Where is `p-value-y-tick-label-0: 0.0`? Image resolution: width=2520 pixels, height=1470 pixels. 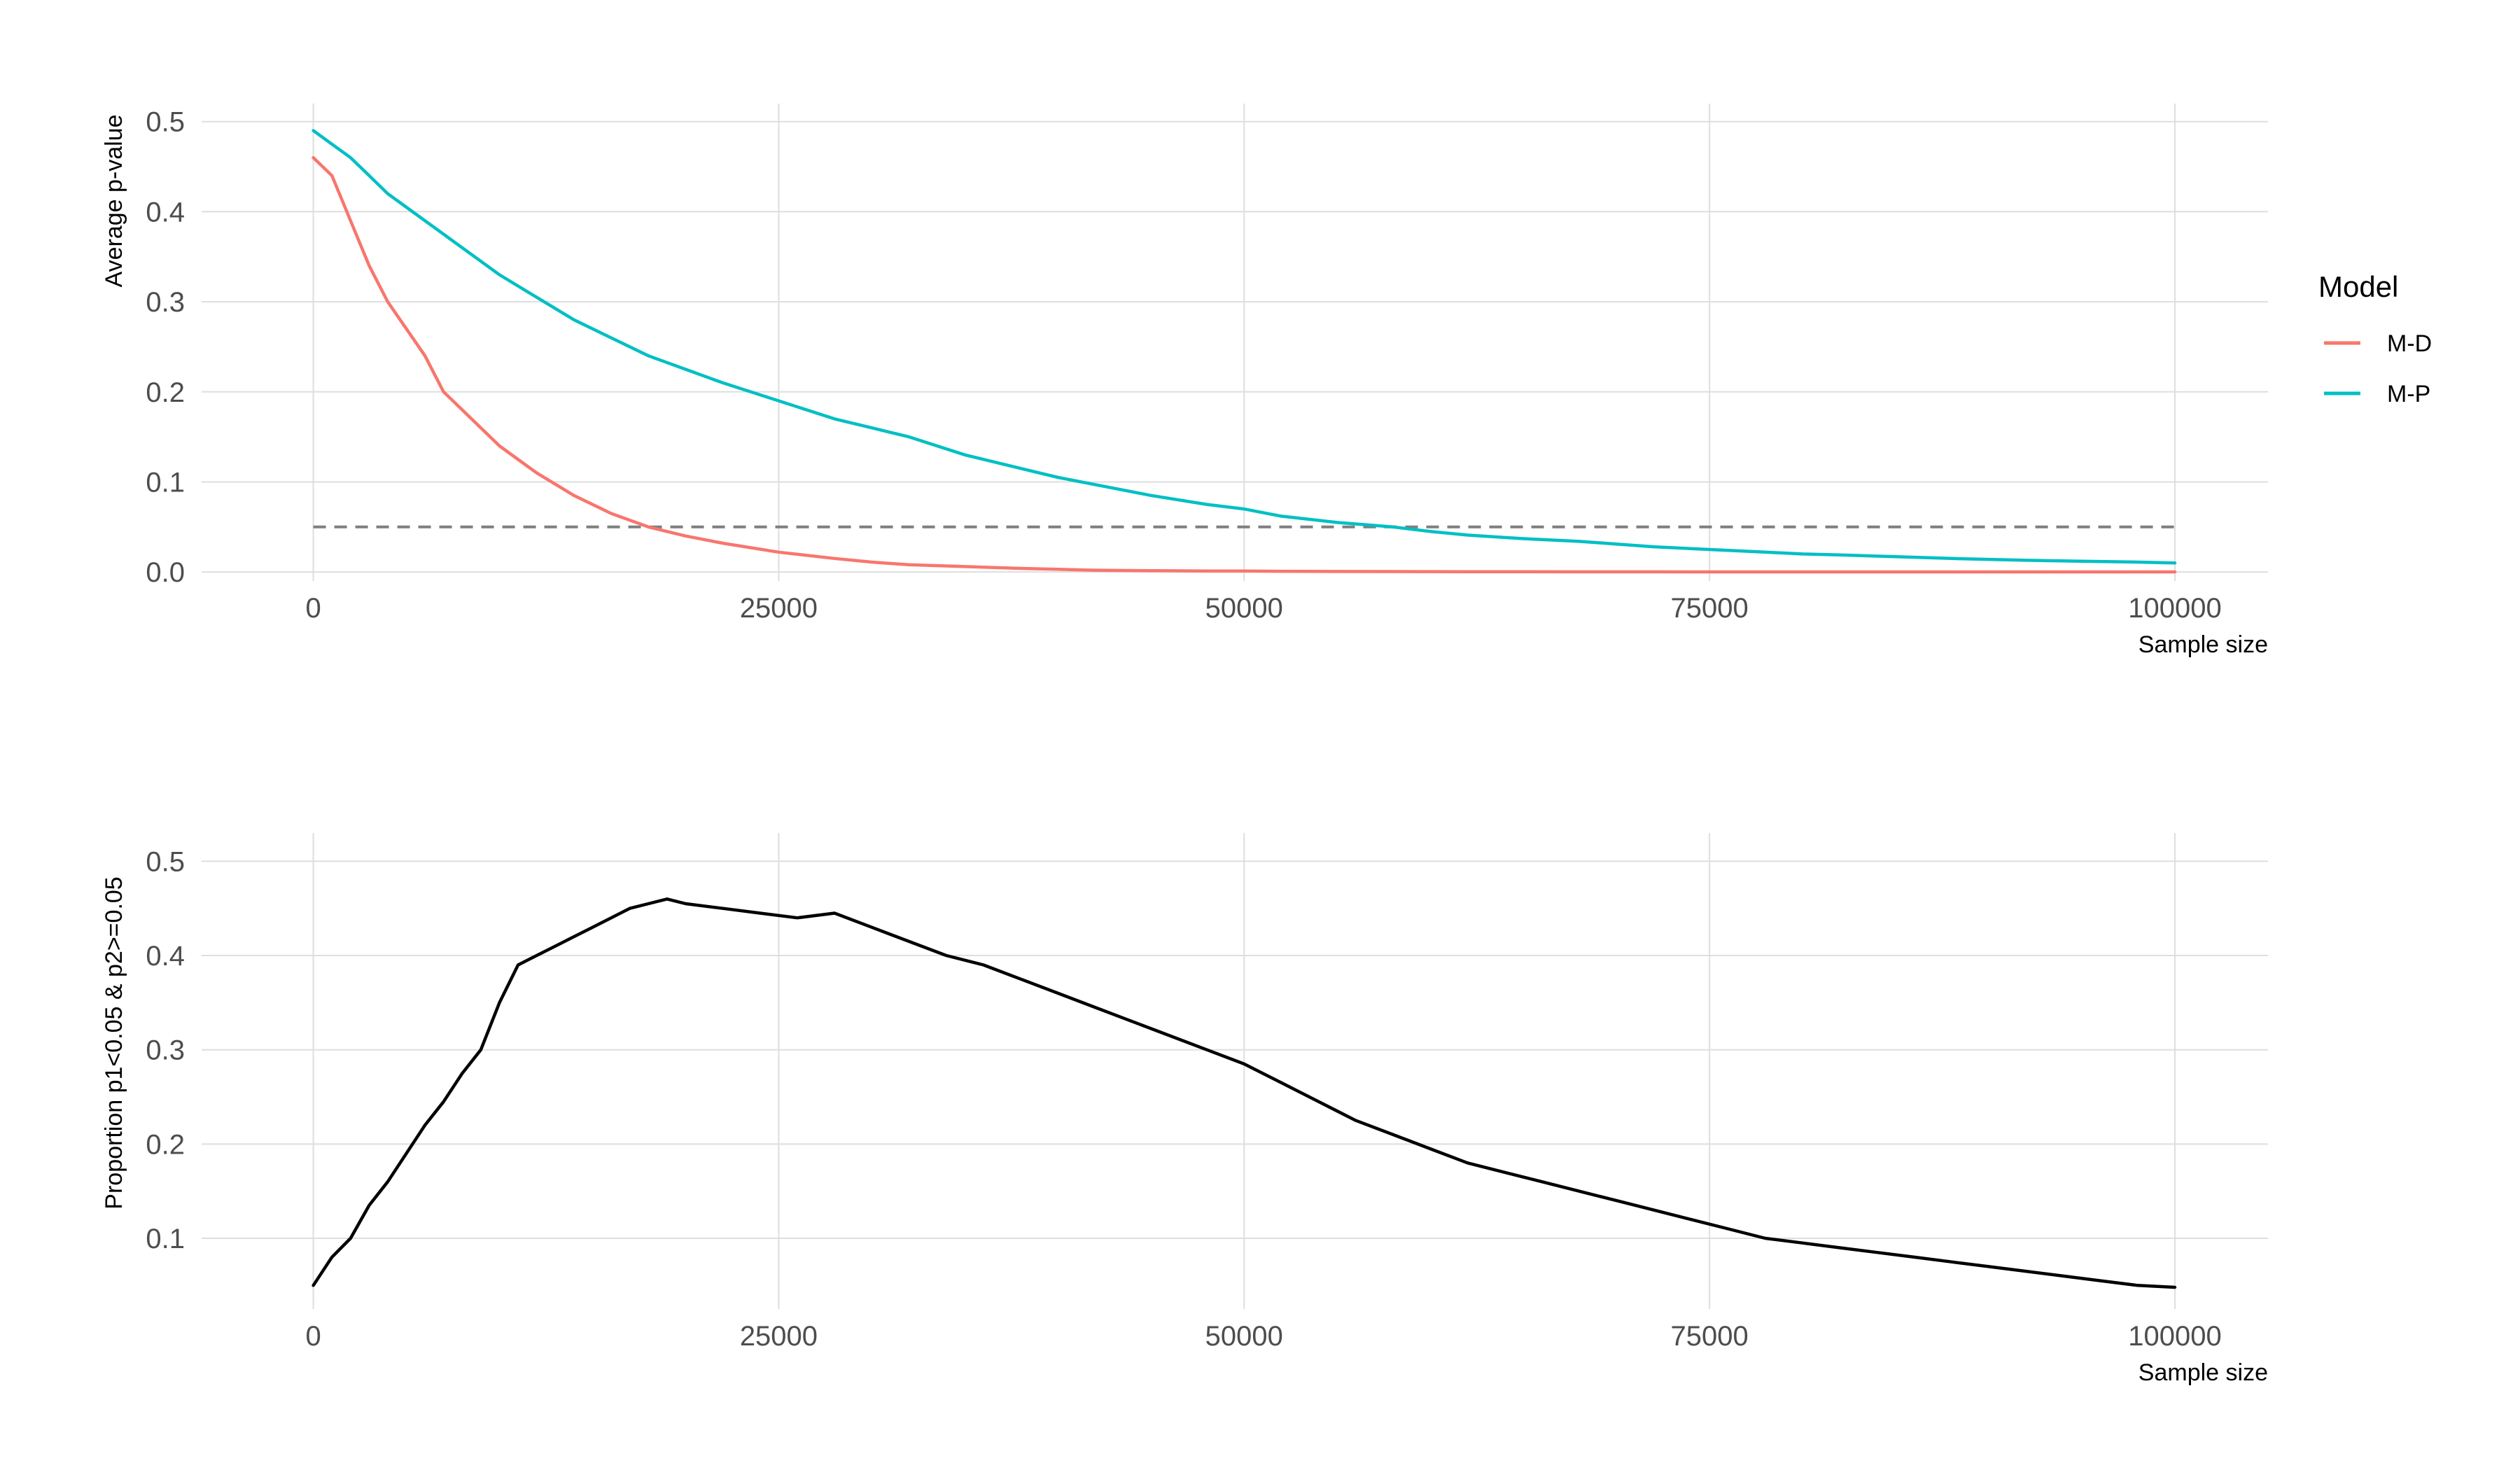 p-value-y-tick-label-0: 0.0 is located at coordinates (165, 572).